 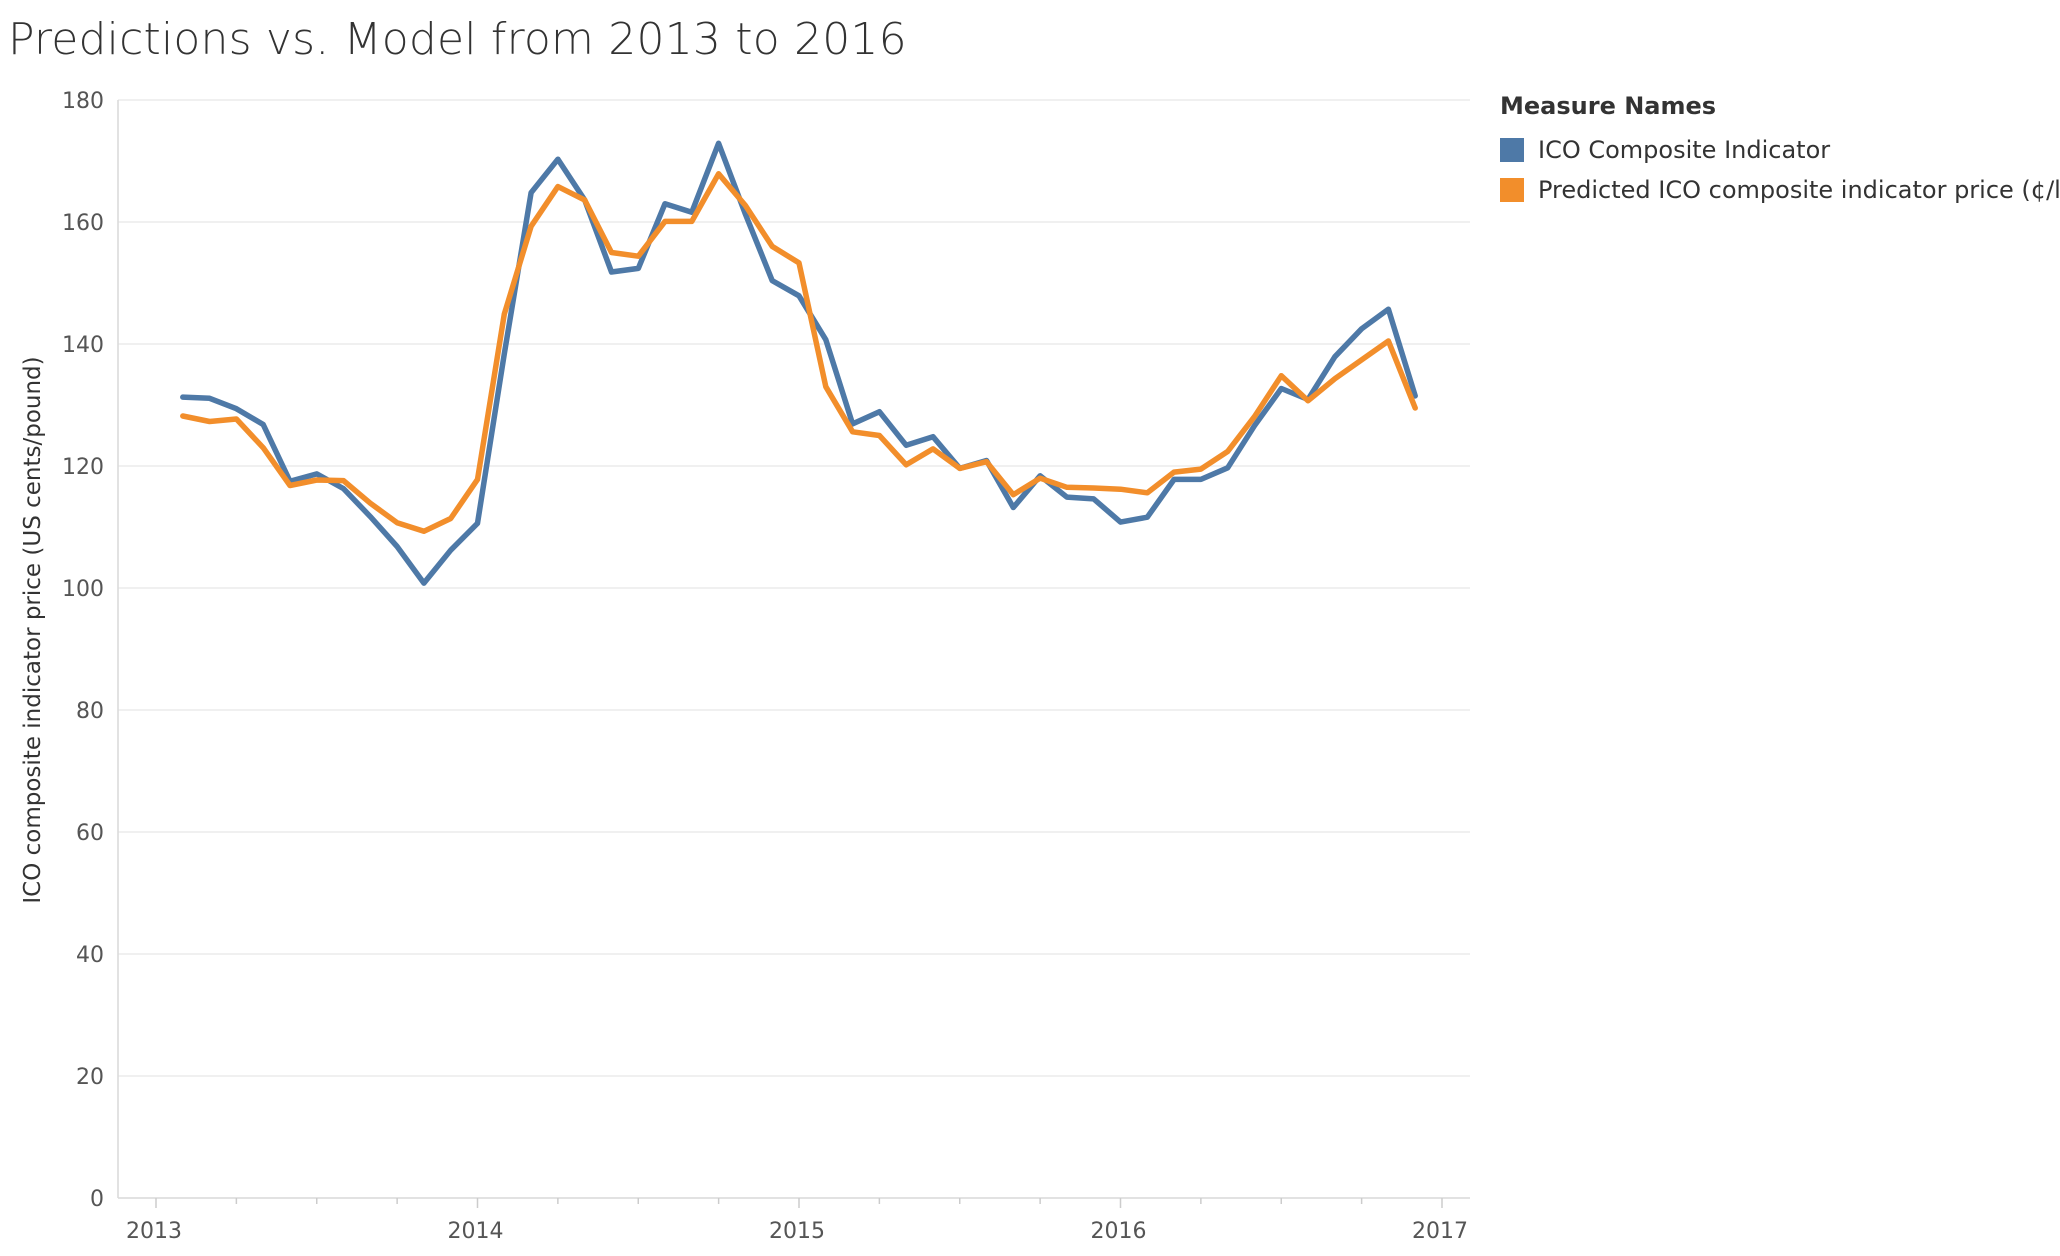 I want to click on legend-item-ico: ICO Composite Indicator, so click(x=1780, y=150).